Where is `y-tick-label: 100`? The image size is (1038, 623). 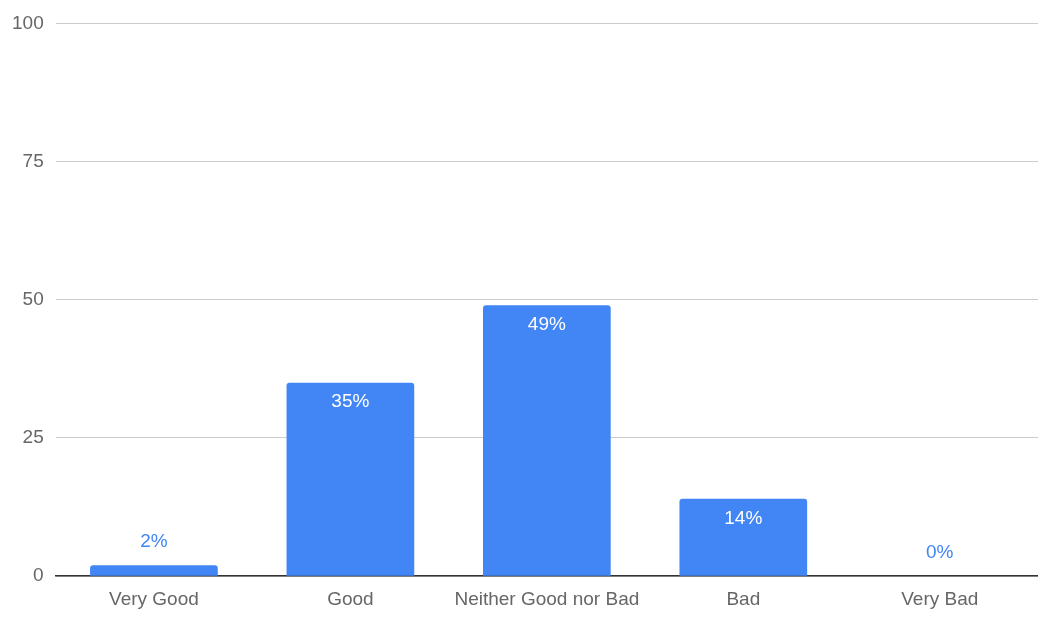 y-tick-label: 100 is located at coordinates (28, 22).